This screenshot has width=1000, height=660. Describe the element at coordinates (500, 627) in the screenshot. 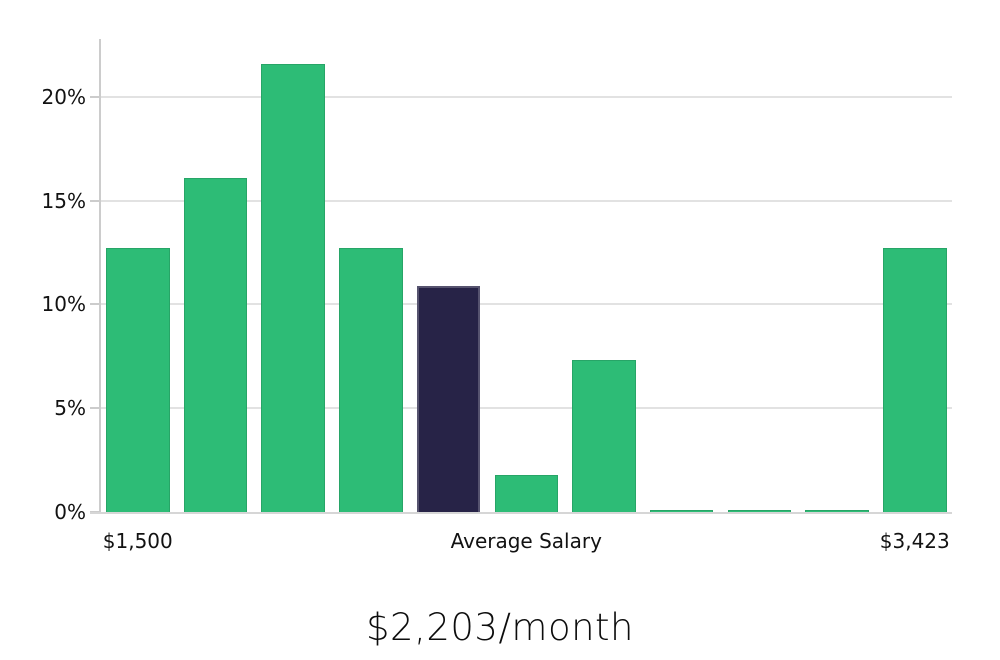

I see `chart-title-average-salary: $2,203/month` at that location.